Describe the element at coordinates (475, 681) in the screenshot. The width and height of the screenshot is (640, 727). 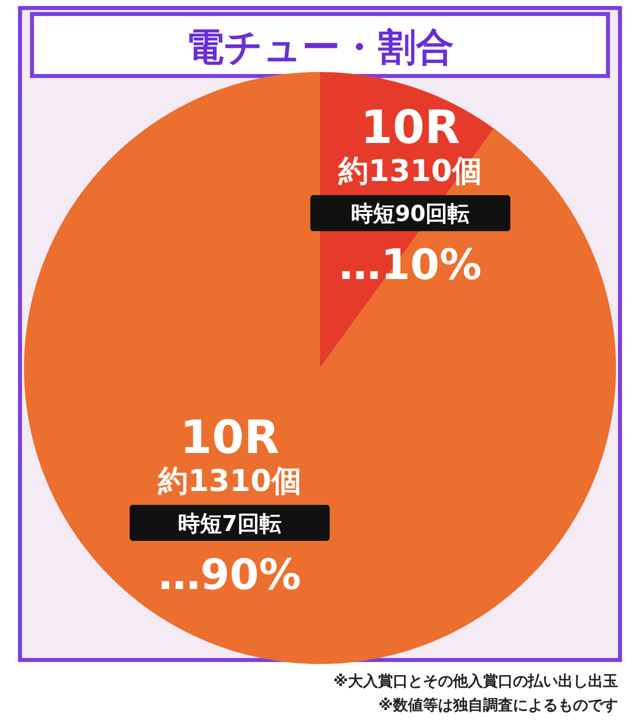
I see `text: ※大入賞口とその他入賞口の払い出し出玉` at that location.